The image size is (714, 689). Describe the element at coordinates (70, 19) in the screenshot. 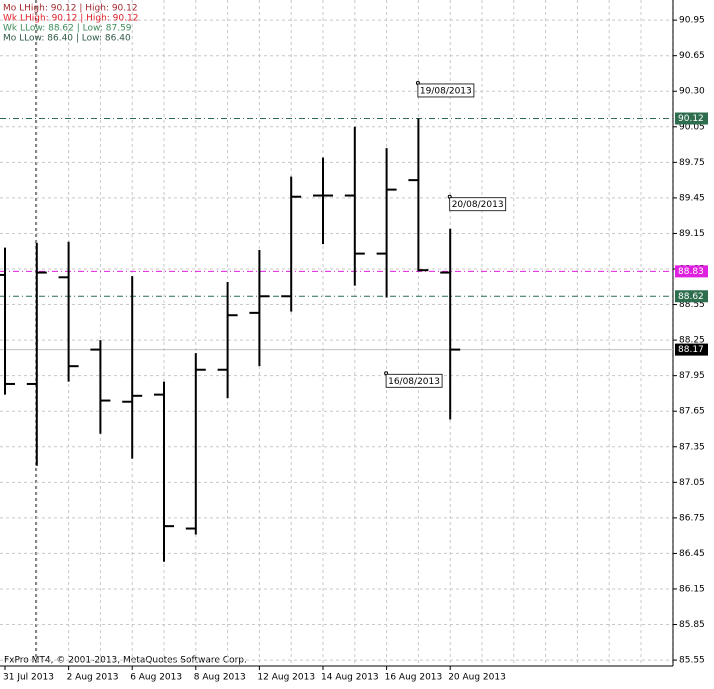

I see `info-line: Wk LHigh: 90.12 | High: 90.12` at that location.